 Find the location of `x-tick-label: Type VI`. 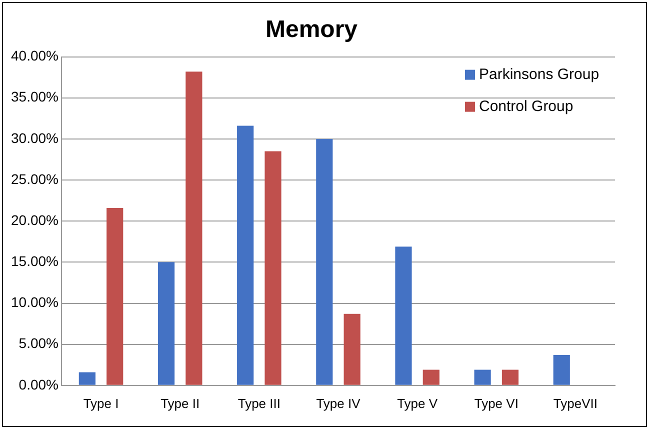

x-tick-label: Type VI is located at coordinates (496, 403).